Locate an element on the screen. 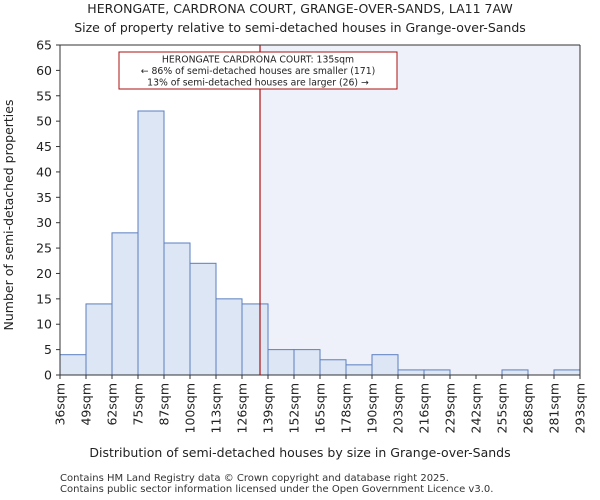  y-axis-label: Number of semi-detached properties is located at coordinates (8, 215).